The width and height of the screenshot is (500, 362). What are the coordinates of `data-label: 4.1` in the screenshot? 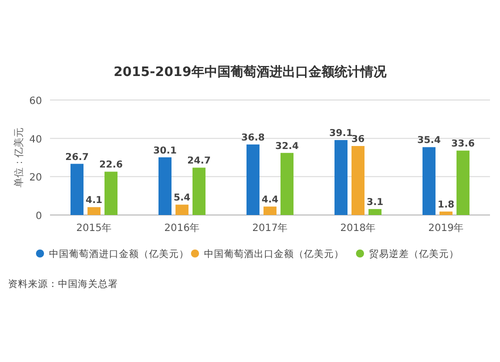 It's located at (94, 200).